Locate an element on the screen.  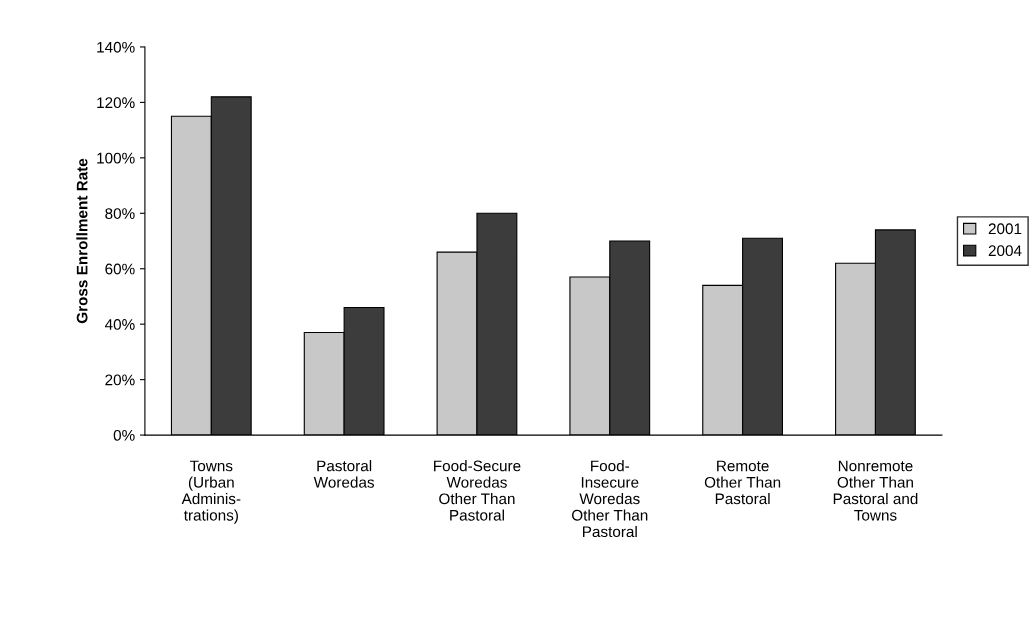
x-tick-label: Nonremote Other Than Pastoral and Towns is located at coordinates (875, 490).